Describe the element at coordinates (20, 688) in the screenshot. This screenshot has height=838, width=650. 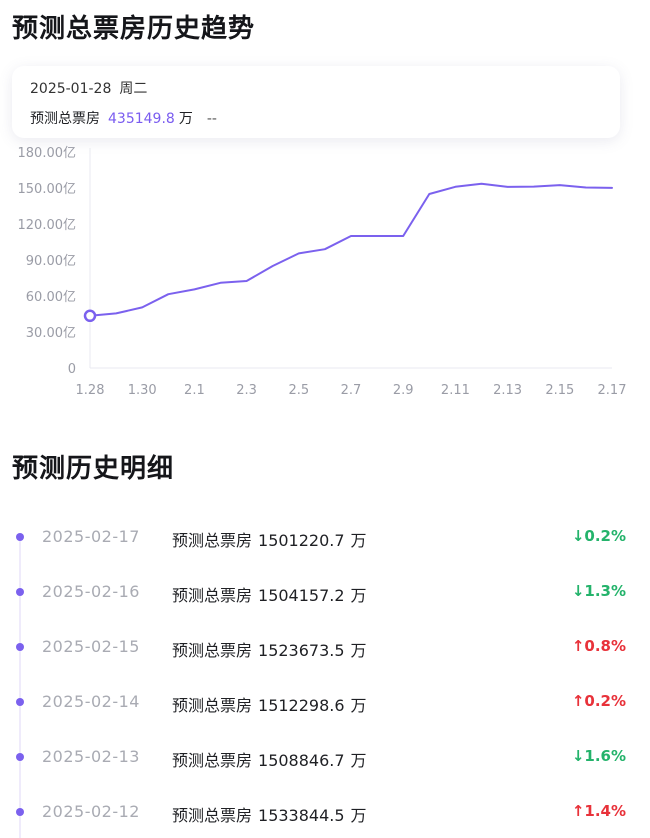
I see `timeline-line` at that location.